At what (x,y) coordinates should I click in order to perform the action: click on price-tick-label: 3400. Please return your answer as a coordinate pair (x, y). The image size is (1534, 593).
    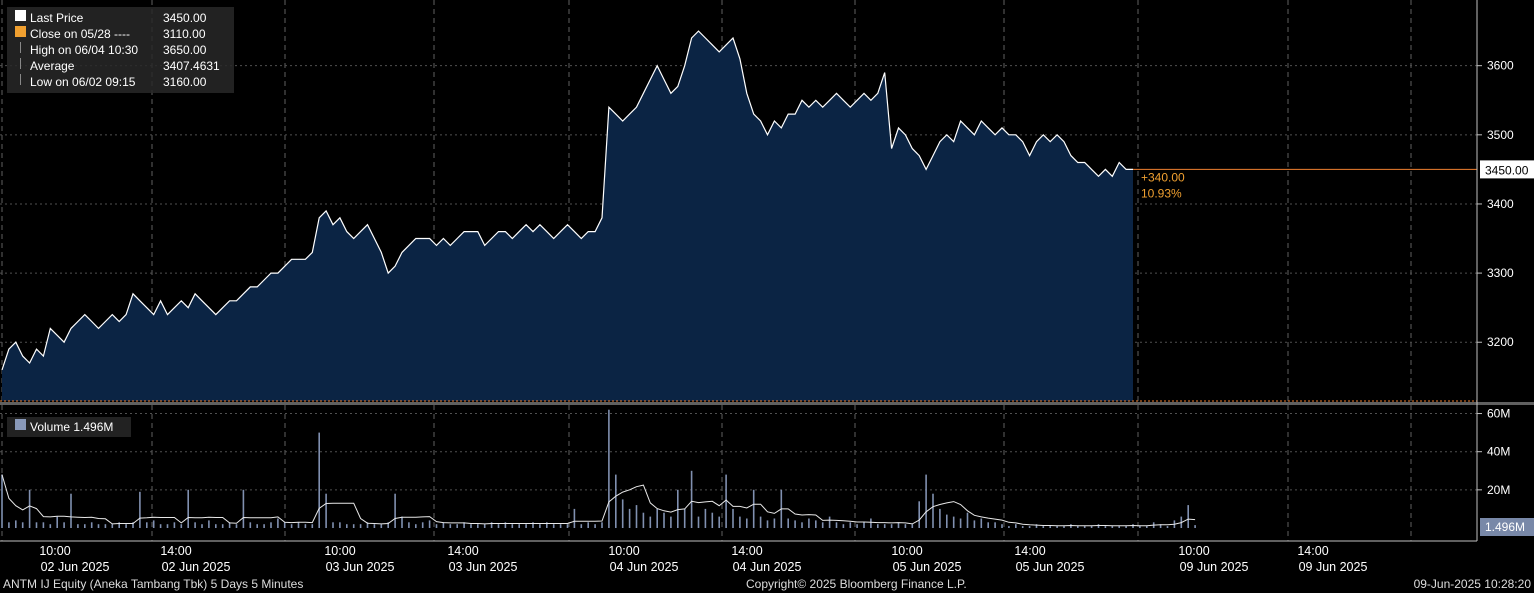
    Looking at the image, I should click on (1500, 204).